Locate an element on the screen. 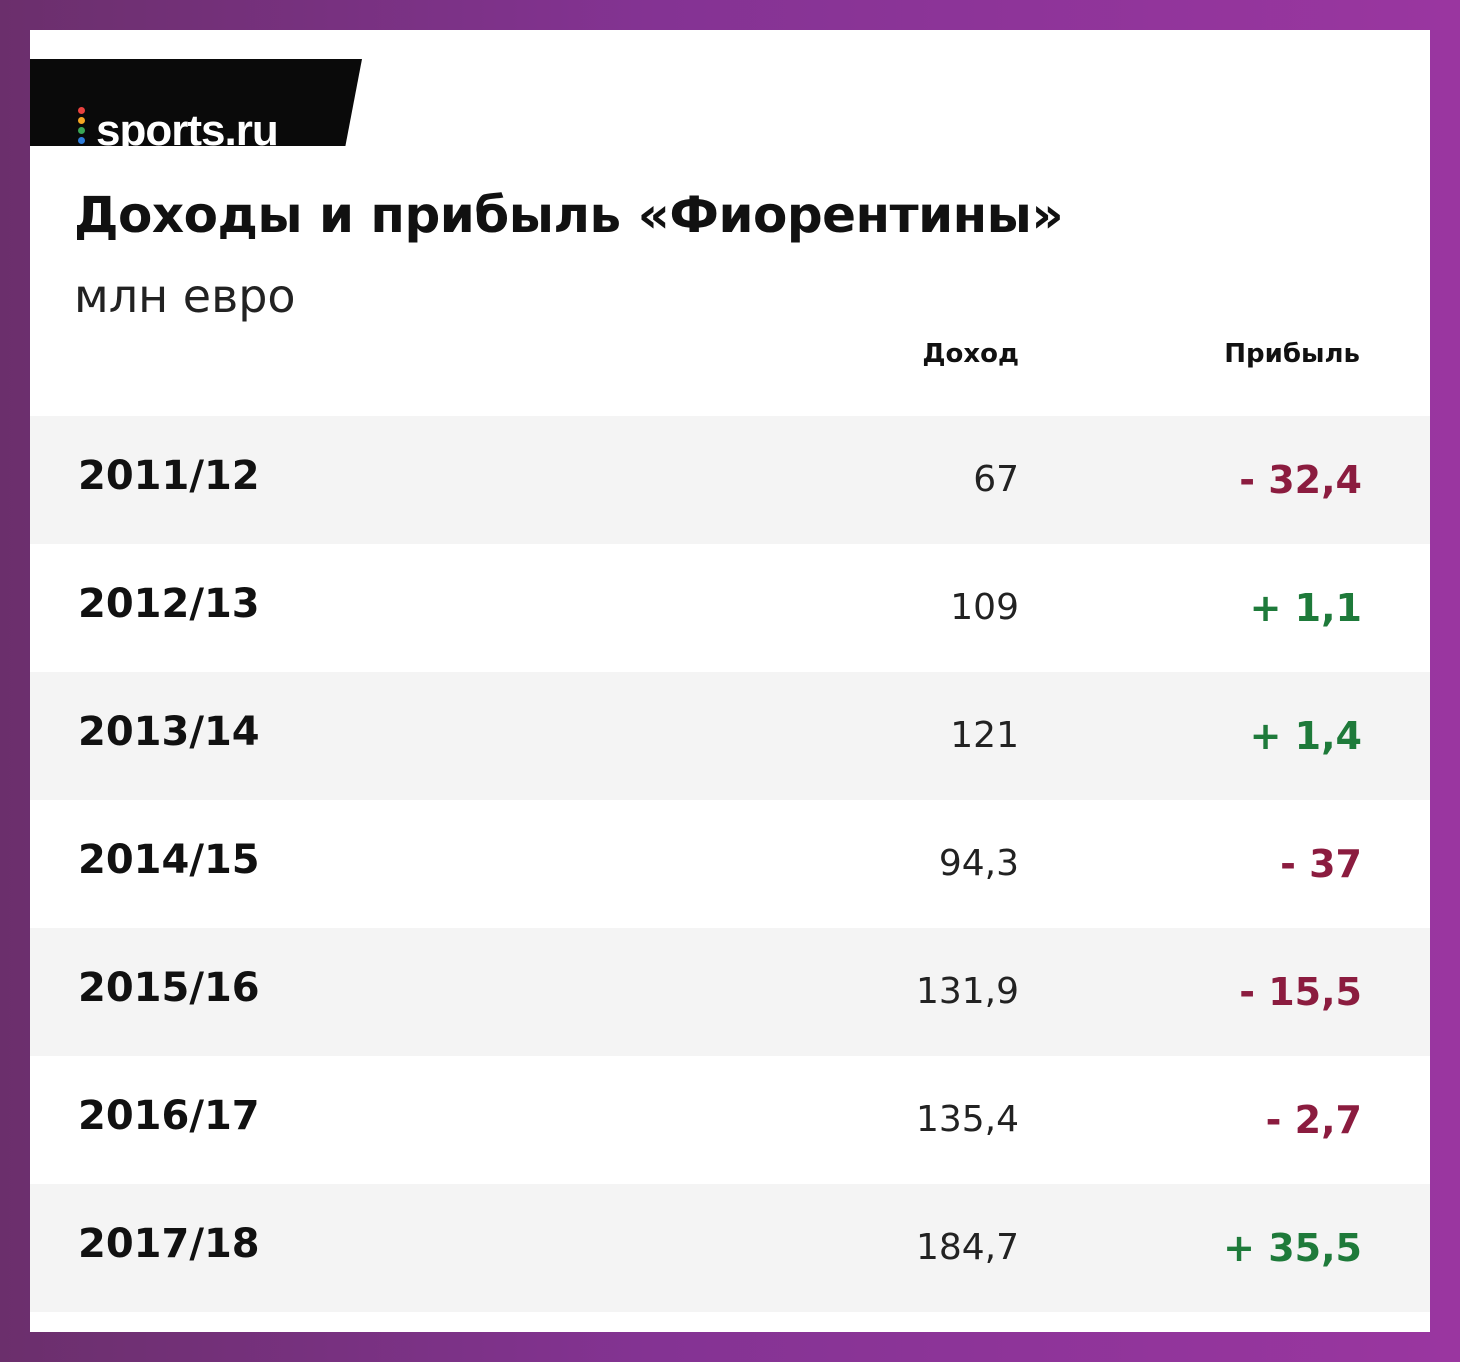 The image size is (1460, 1362). table-row: 2012/13 109 + 1,1 is located at coordinates (730, 608).